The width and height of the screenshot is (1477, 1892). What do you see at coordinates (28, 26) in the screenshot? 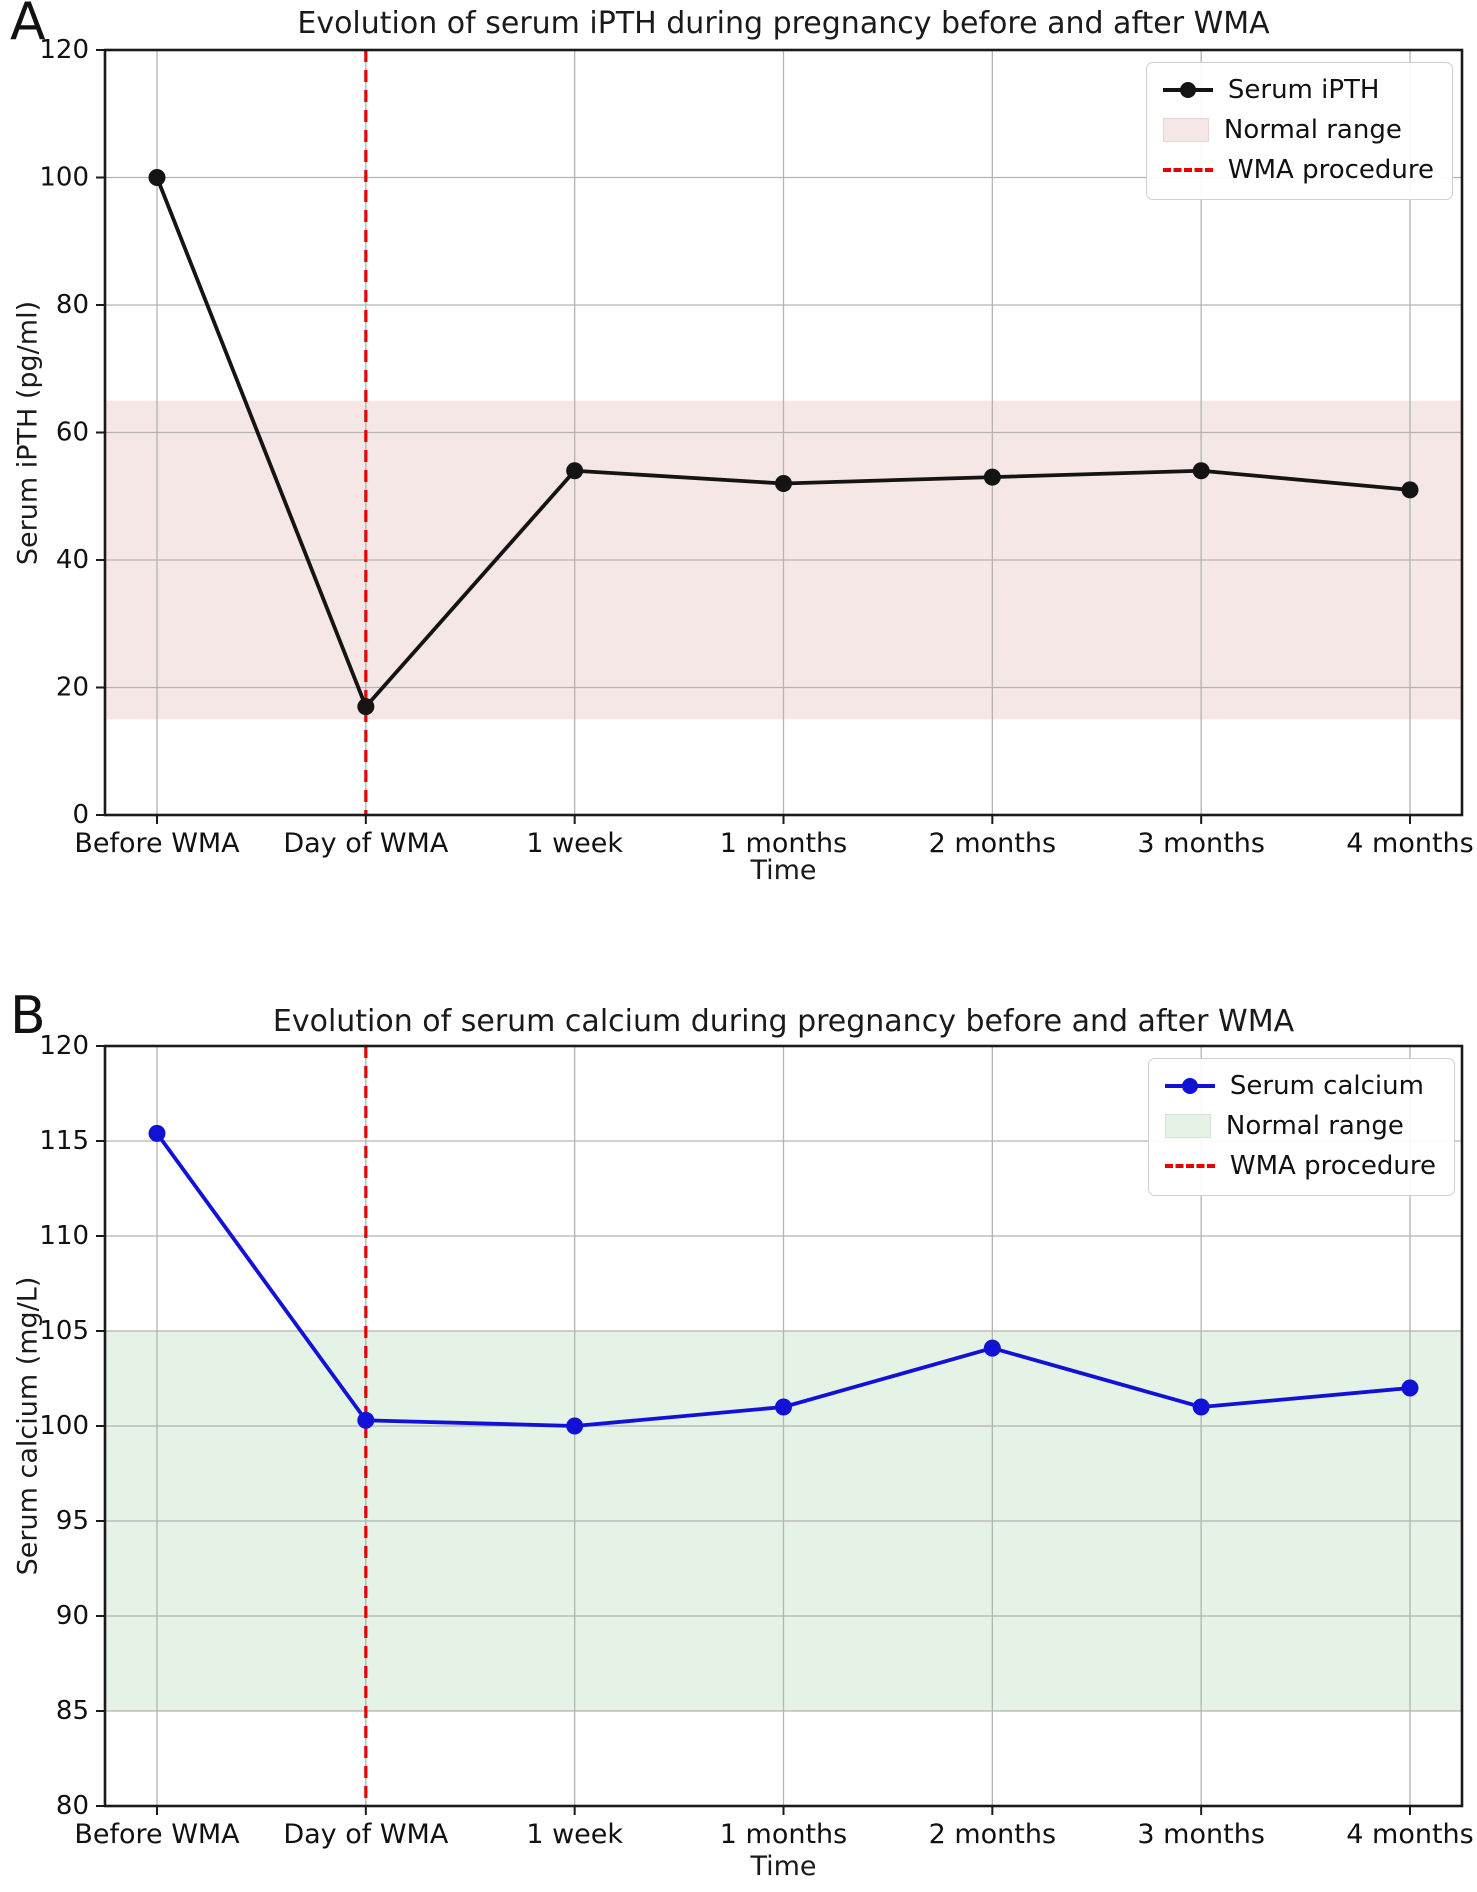
I see `panel-letter-a: A` at bounding box center [28, 26].